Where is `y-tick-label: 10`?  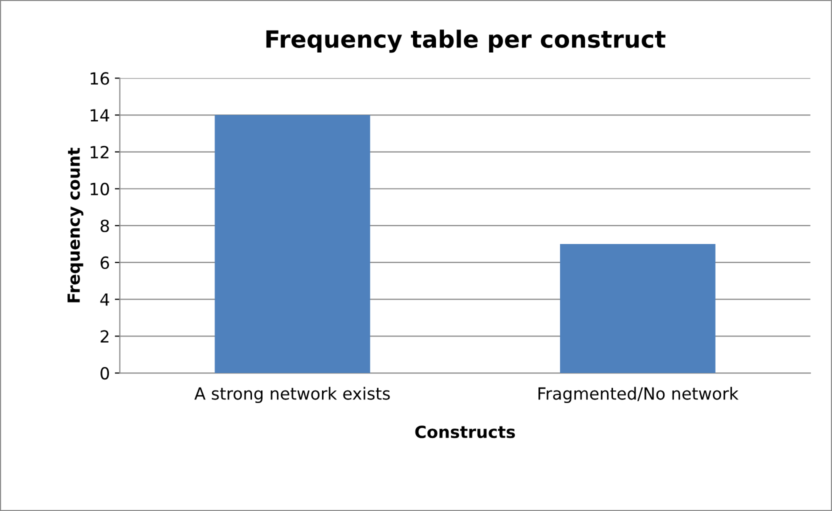
y-tick-label: 10 is located at coordinates (99, 189).